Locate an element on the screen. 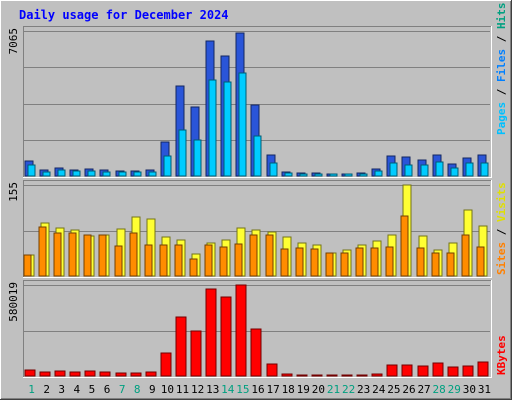 This screenshot has width=512, height=405. x-tick-label-day-30: 30 is located at coordinates (469, 389).